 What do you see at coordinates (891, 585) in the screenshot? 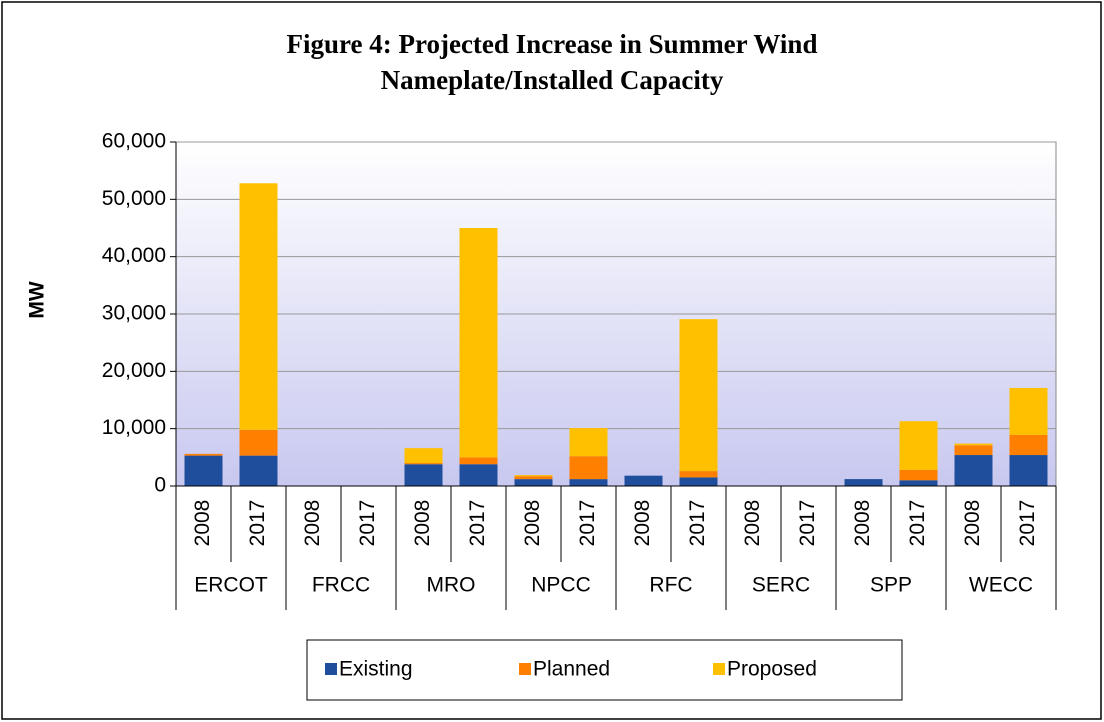
I see `group-label: SPP` at bounding box center [891, 585].